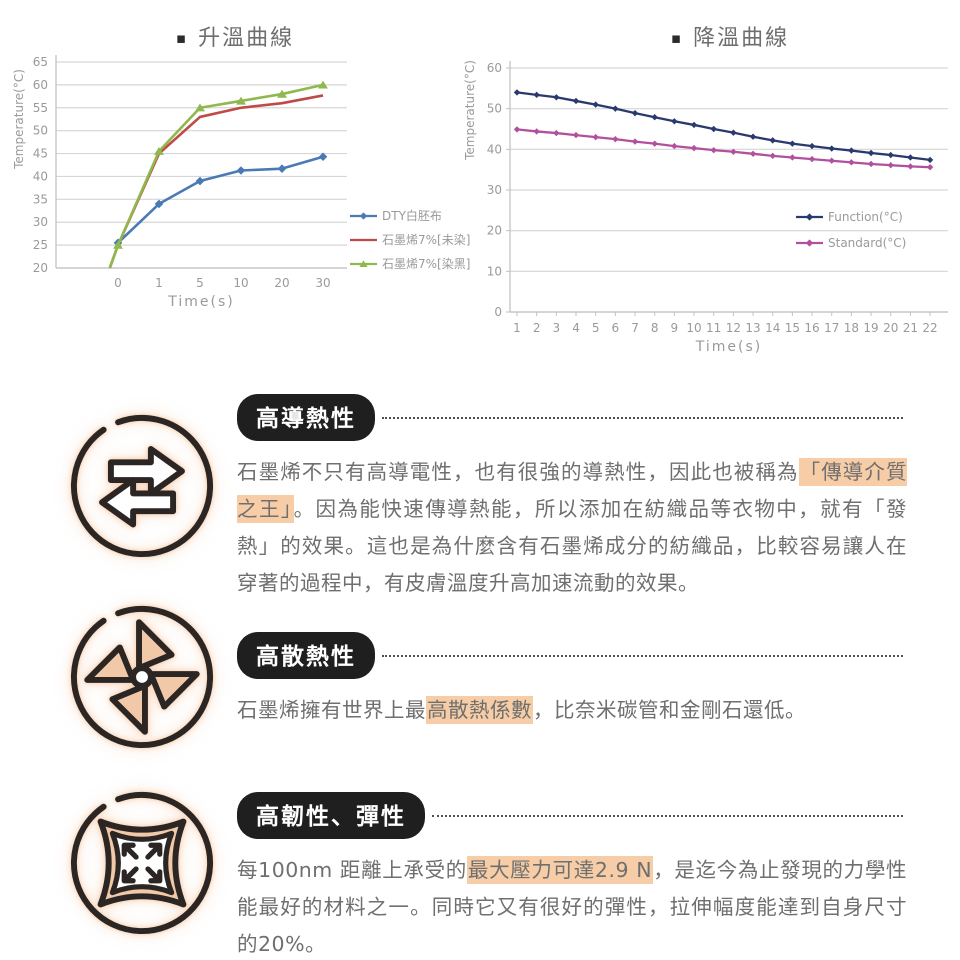 This screenshot has width=960, height=960. Describe the element at coordinates (306, 417) in the screenshot. I see `section-badge: 高導熱性` at that location.